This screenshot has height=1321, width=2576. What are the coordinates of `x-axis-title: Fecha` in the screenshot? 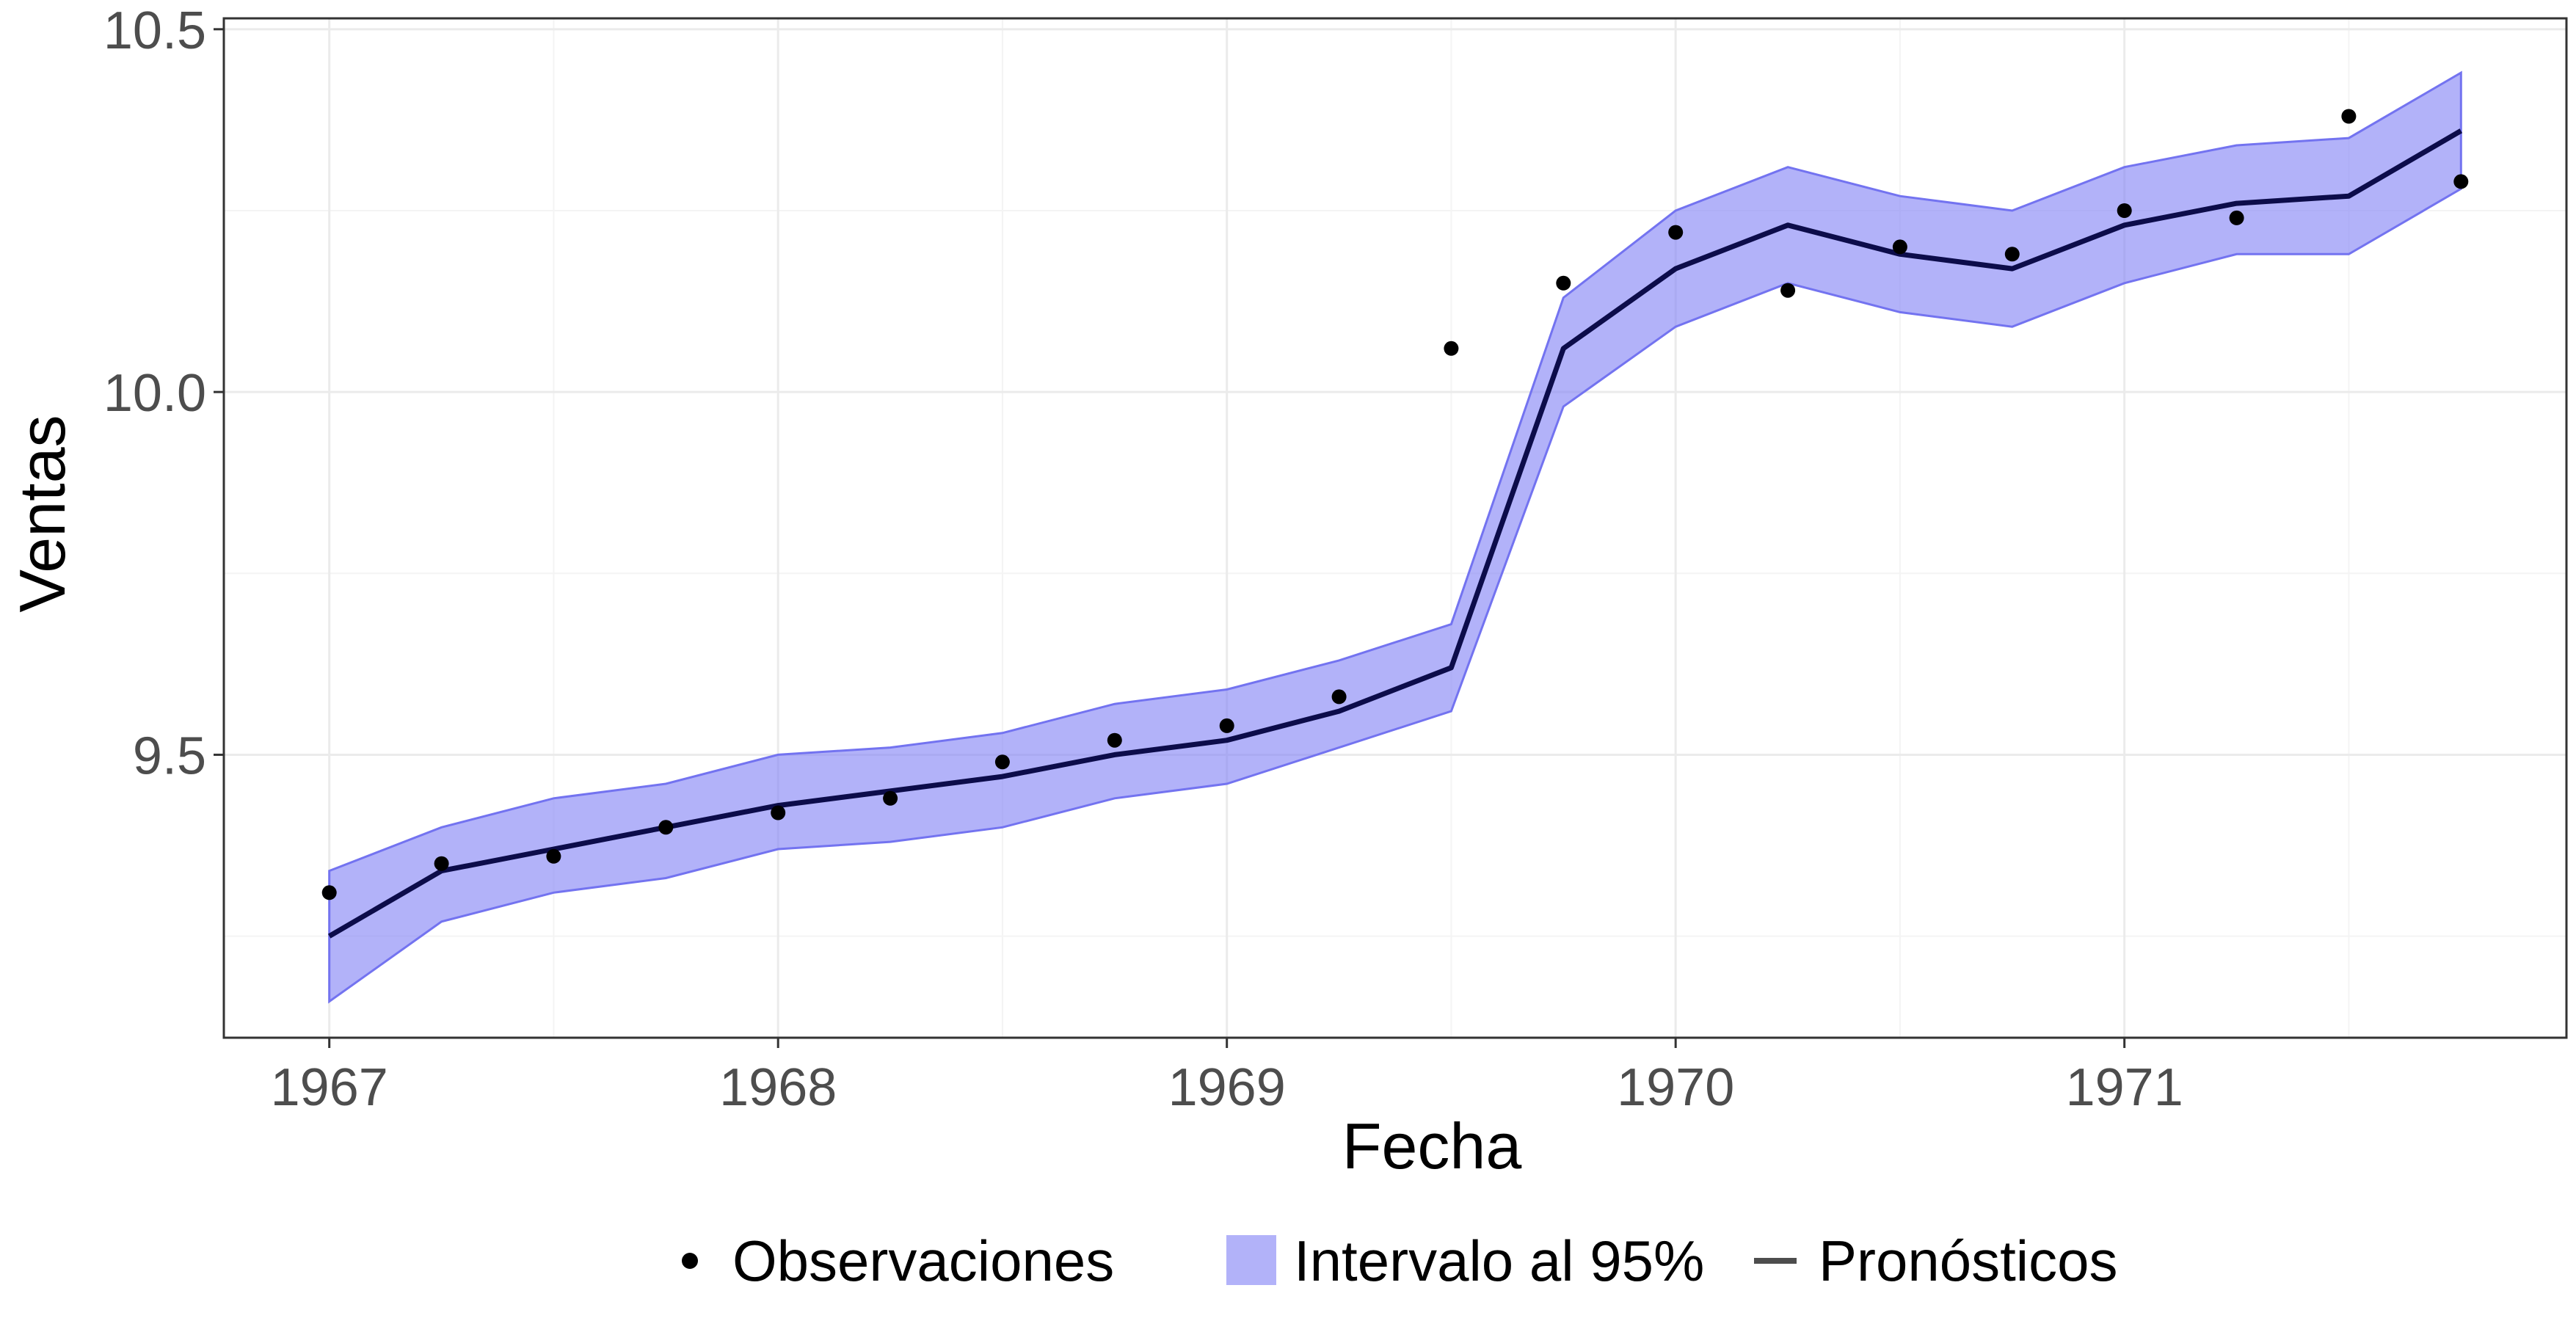 It's located at (1432, 1146).